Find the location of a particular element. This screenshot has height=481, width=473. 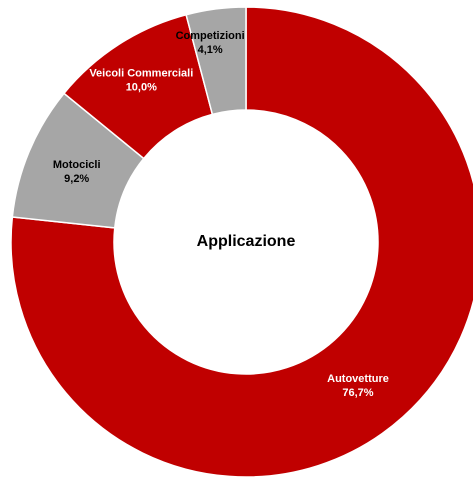

slice-value-label: 9,2% is located at coordinates (76, 179).